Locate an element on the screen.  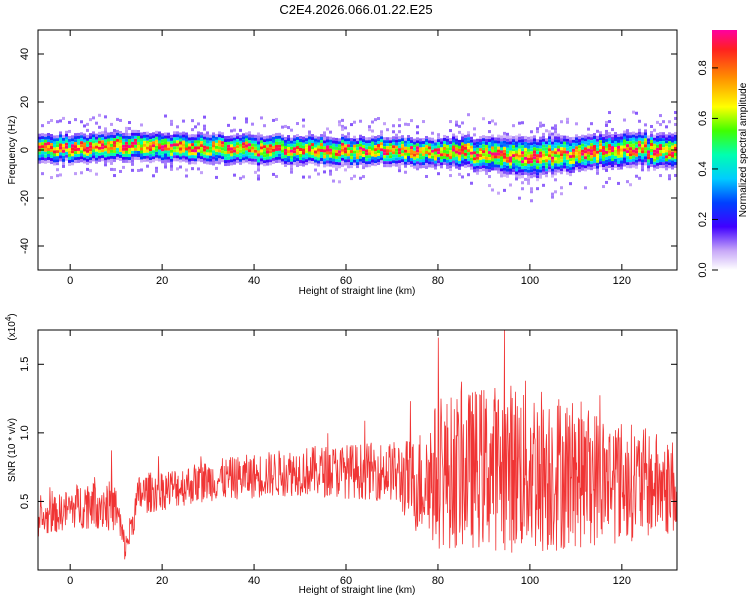
colorbar-tick-label: 0.8 is located at coordinates (703, 67).